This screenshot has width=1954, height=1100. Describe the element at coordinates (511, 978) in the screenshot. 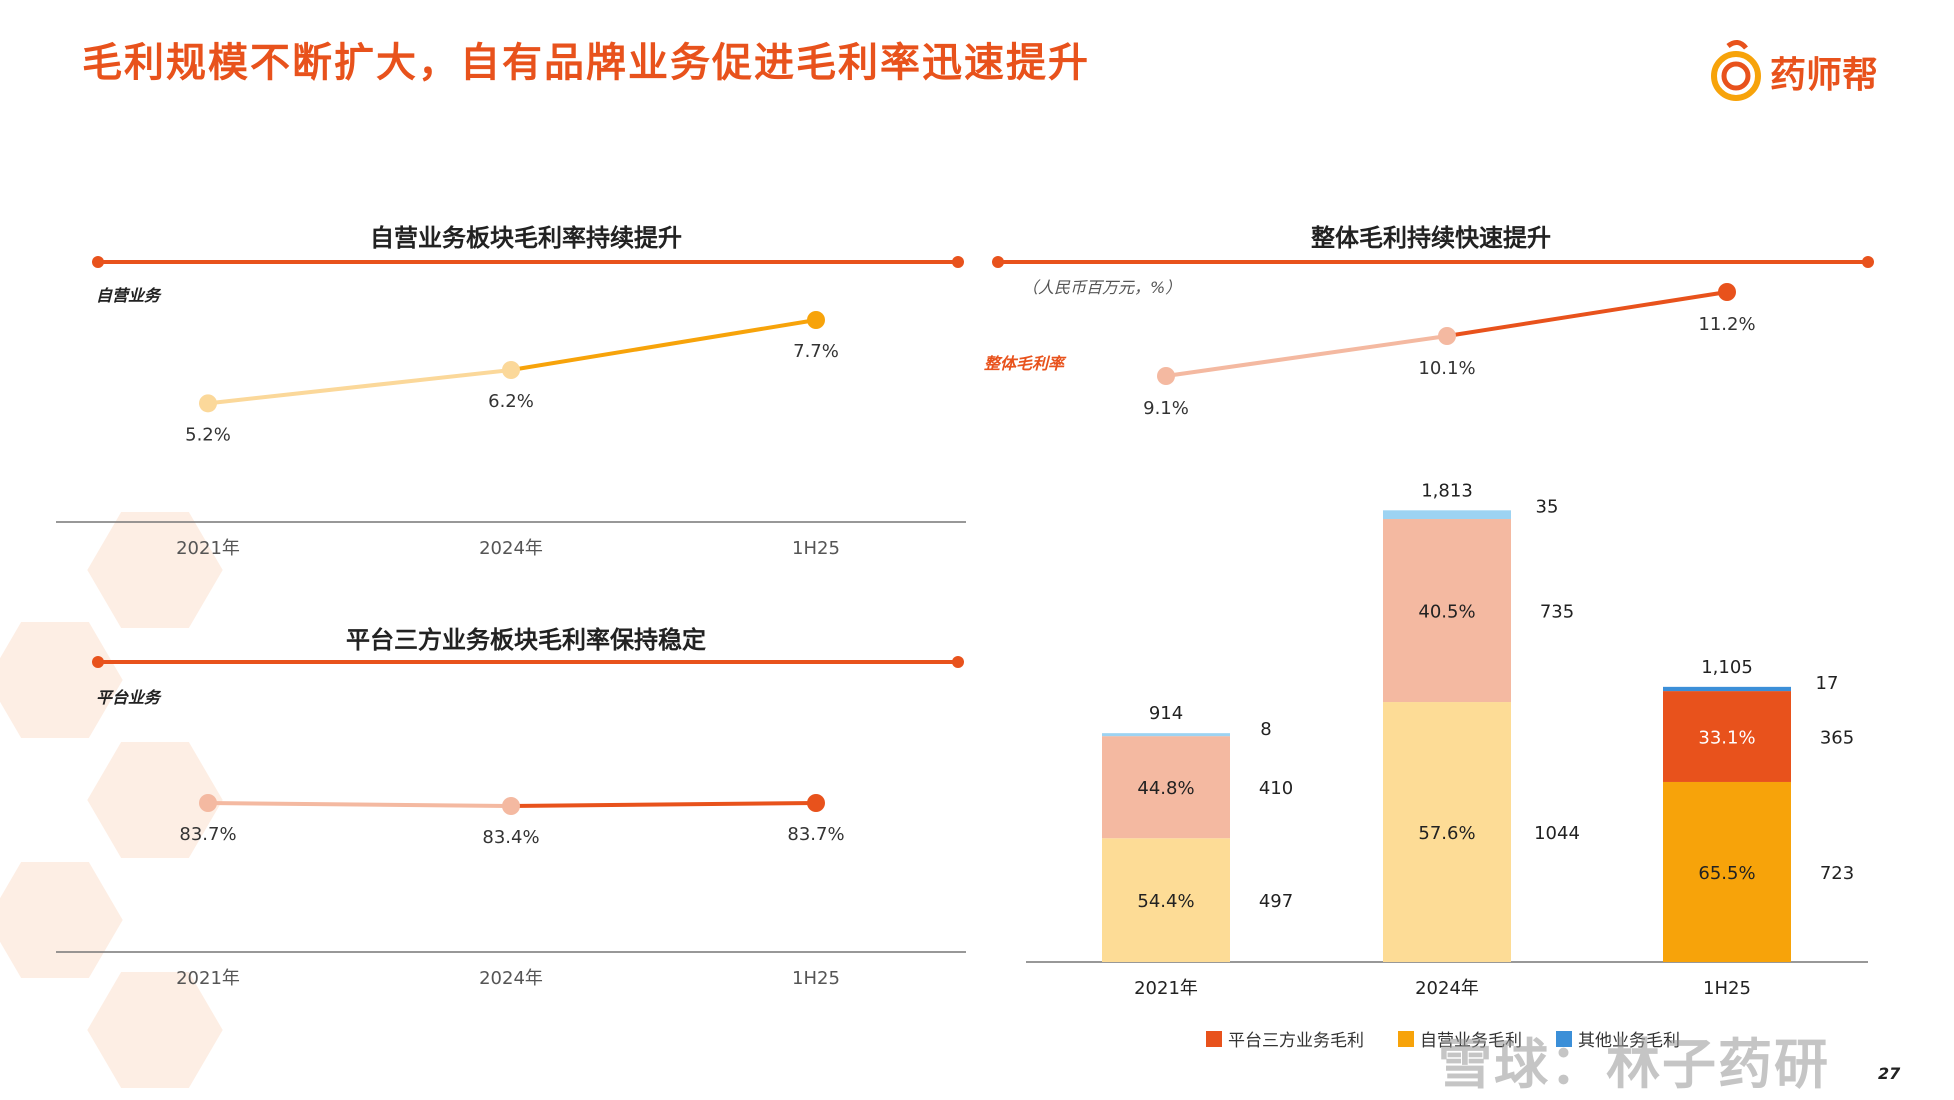

I see `platform-margin-tick-label: 2024年` at that location.